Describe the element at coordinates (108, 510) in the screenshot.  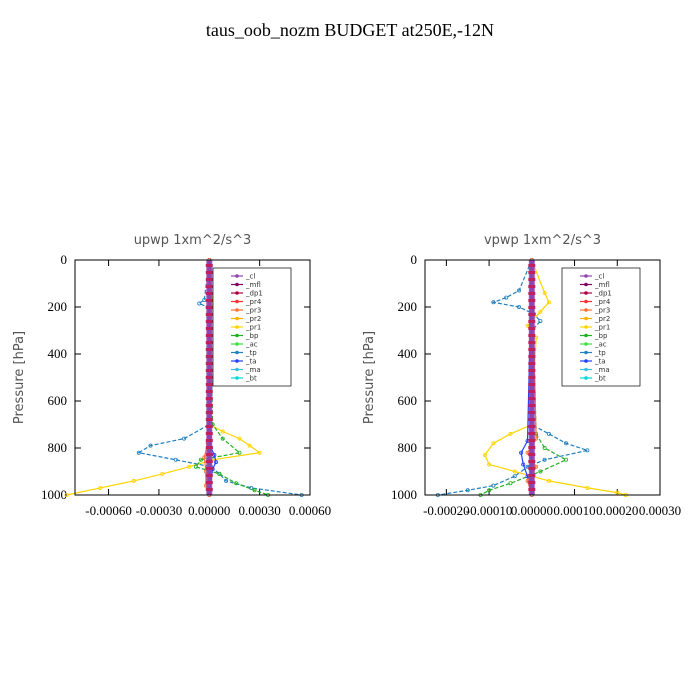
I see `x-tick-label: -0.00060` at that location.